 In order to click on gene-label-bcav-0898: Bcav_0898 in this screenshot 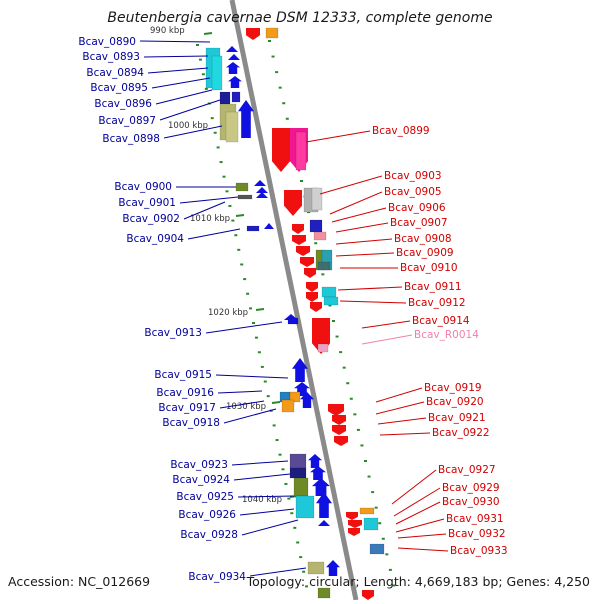, I will do `click(131, 139)`.